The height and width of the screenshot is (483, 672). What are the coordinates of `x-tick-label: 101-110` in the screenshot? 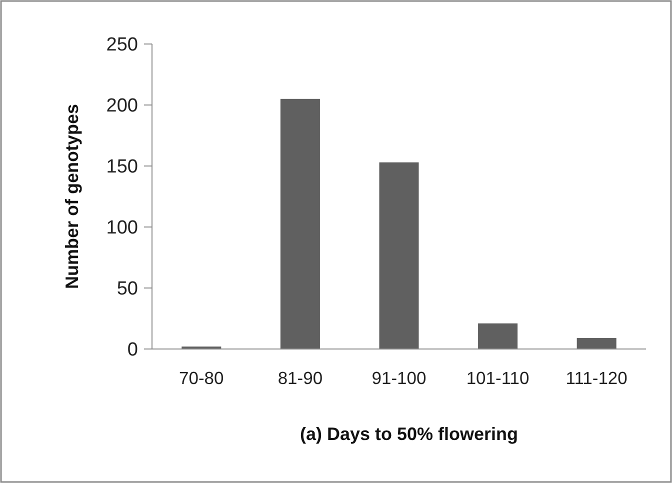 It's located at (498, 378).